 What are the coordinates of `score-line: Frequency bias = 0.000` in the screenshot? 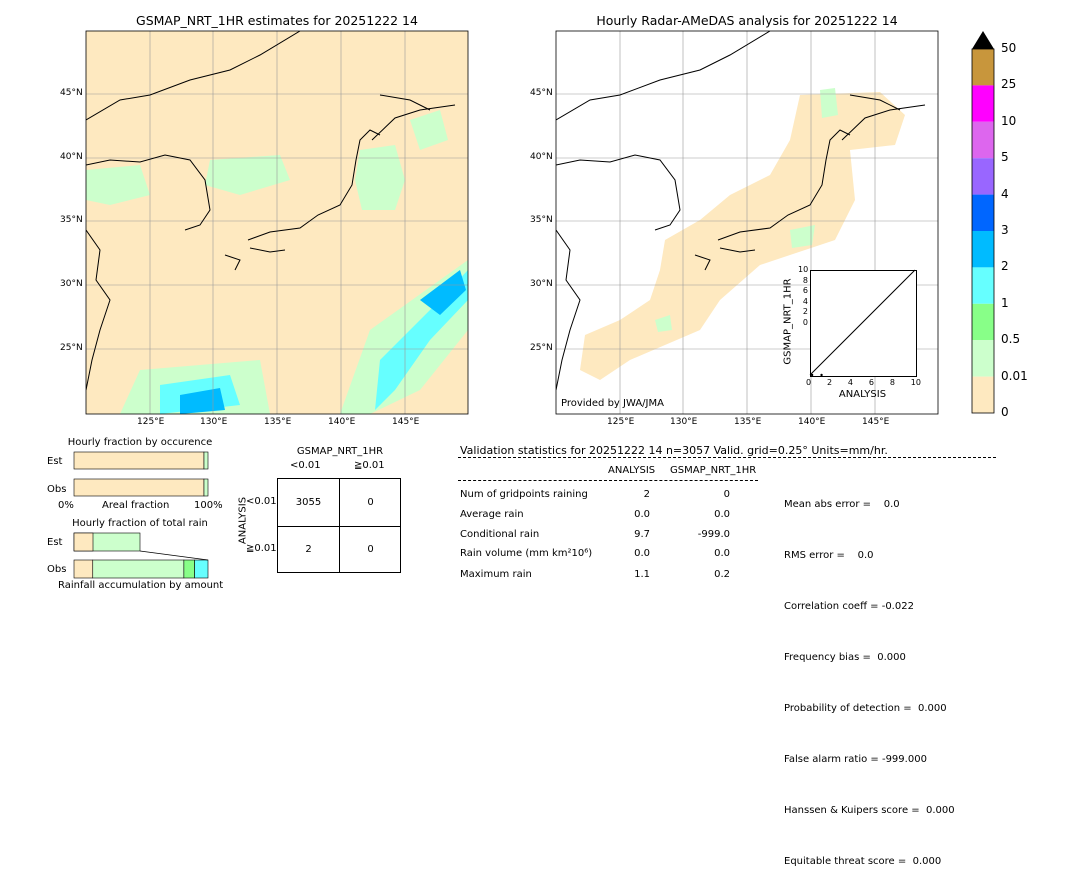 It's located at (845, 657).